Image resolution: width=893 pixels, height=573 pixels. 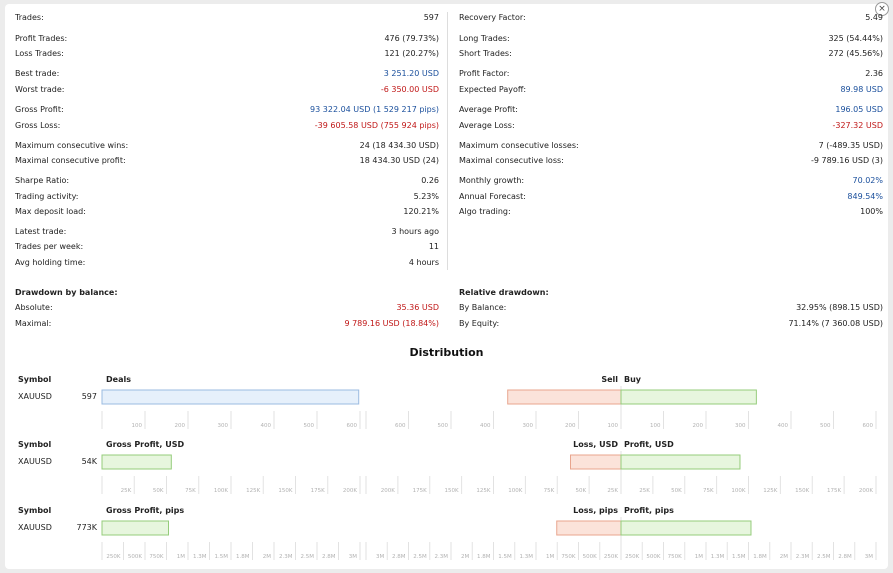 What do you see at coordinates (596, 462) in the screenshot?
I see `loss-bar` at bounding box center [596, 462].